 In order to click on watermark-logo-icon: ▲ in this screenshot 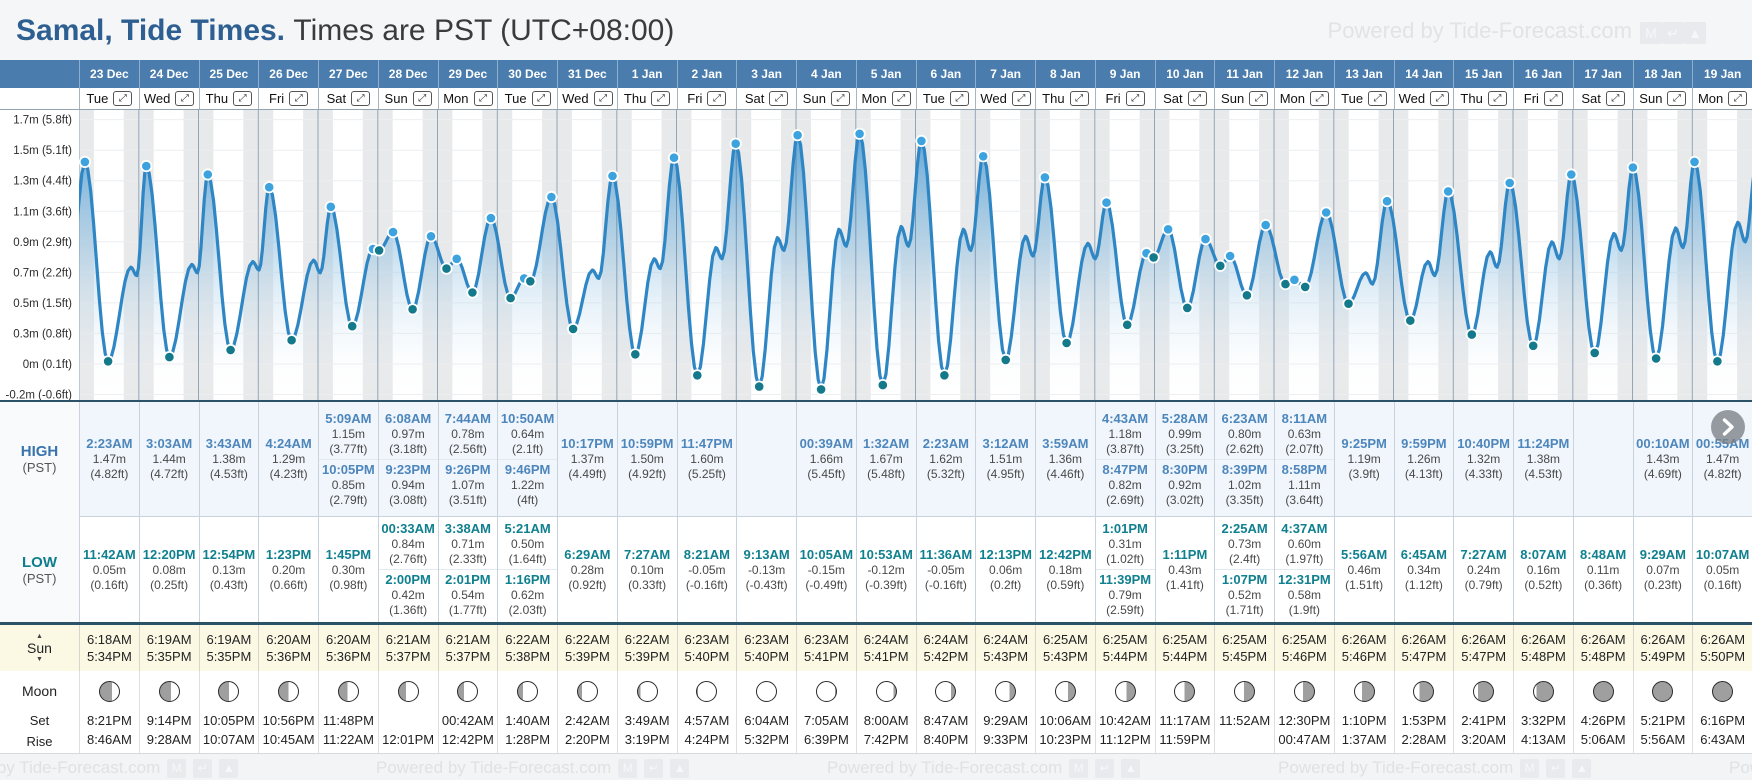, I will do `click(229, 768)`.